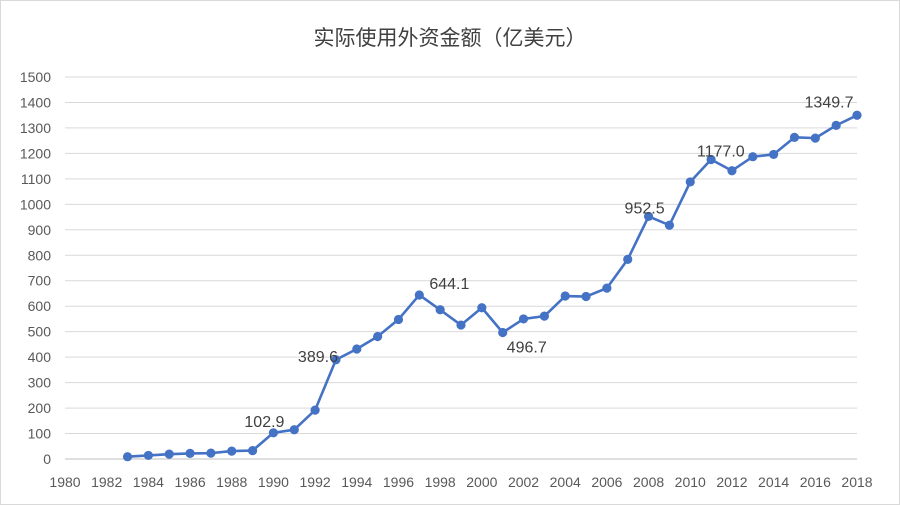  Describe the element at coordinates (35, 77) in the screenshot. I see `y-tick-label: 1500` at that location.